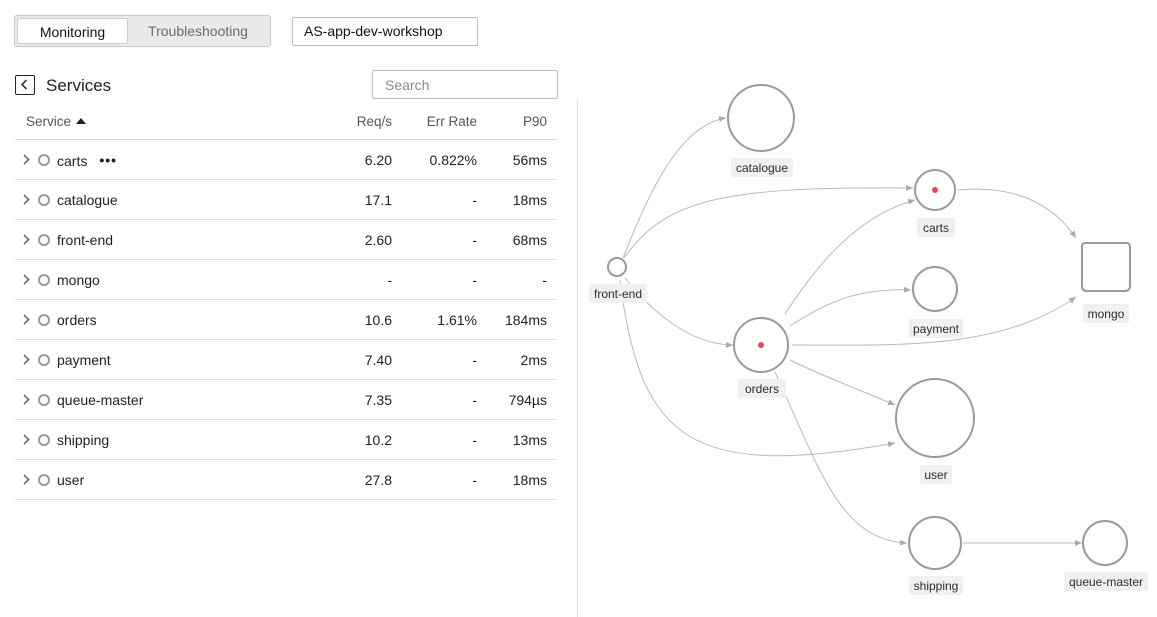 Image resolution: width=1157 pixels, height=617 pixels. I want to click on edge-frontend-user, so click(757, 368).